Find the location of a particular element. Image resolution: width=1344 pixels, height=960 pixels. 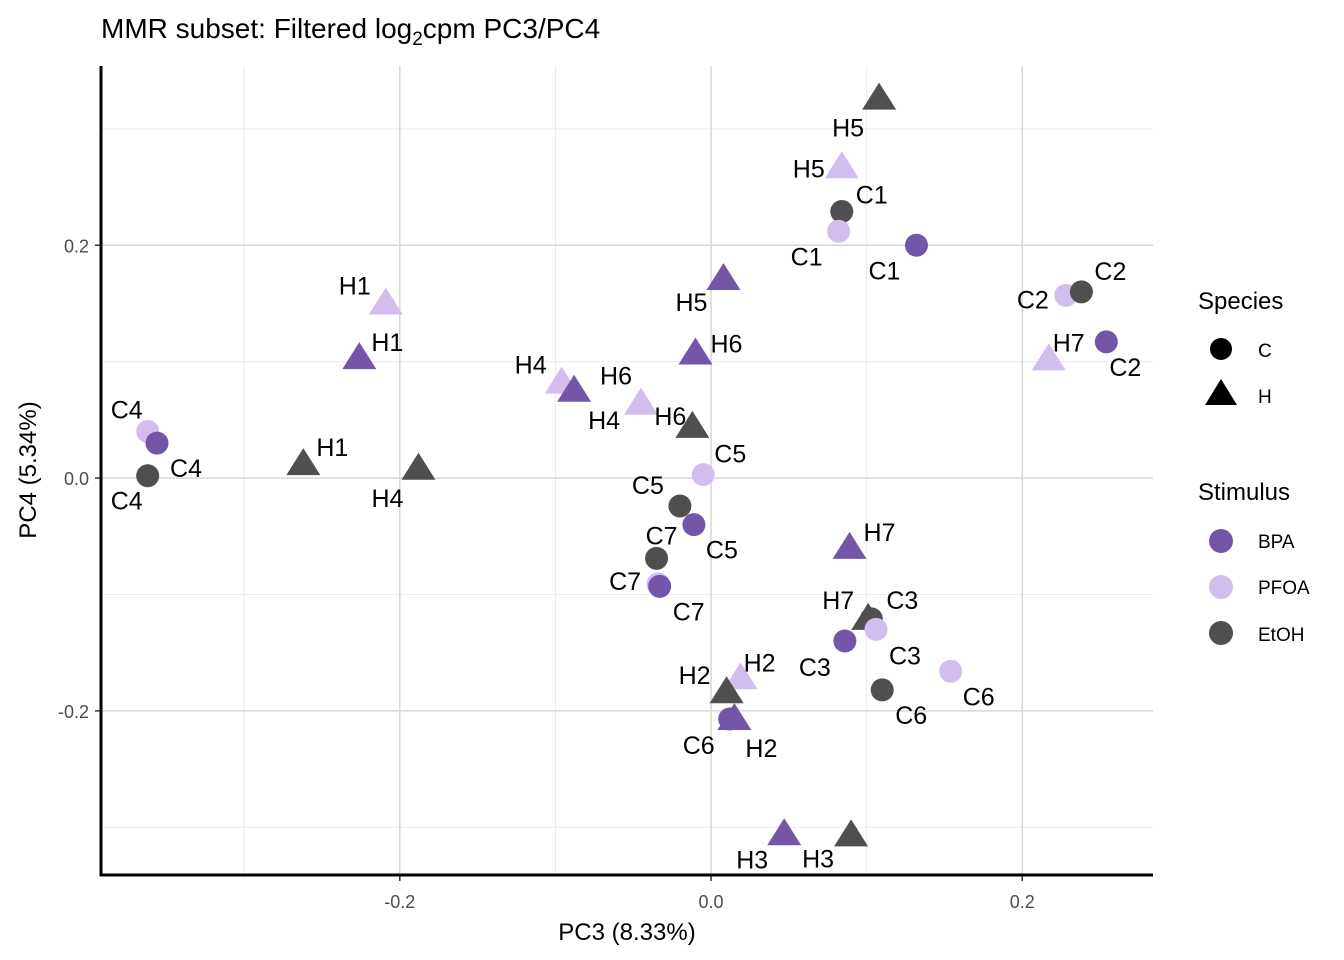

chart-title: MMR subset: Filtered log2cpm PC3/PC4 is located at coordinates (350, 31).